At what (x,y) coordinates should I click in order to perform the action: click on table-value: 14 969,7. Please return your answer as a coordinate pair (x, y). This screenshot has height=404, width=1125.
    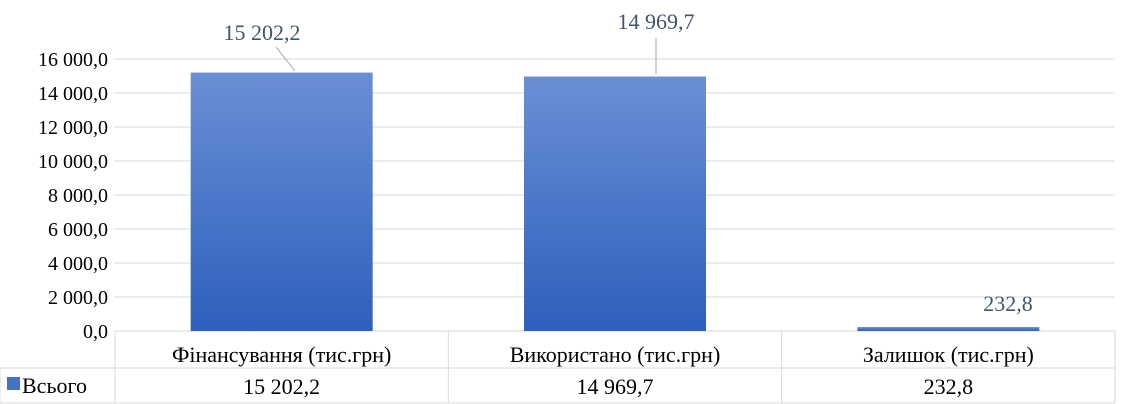
    Looking at the image, I should click on (615, 386).